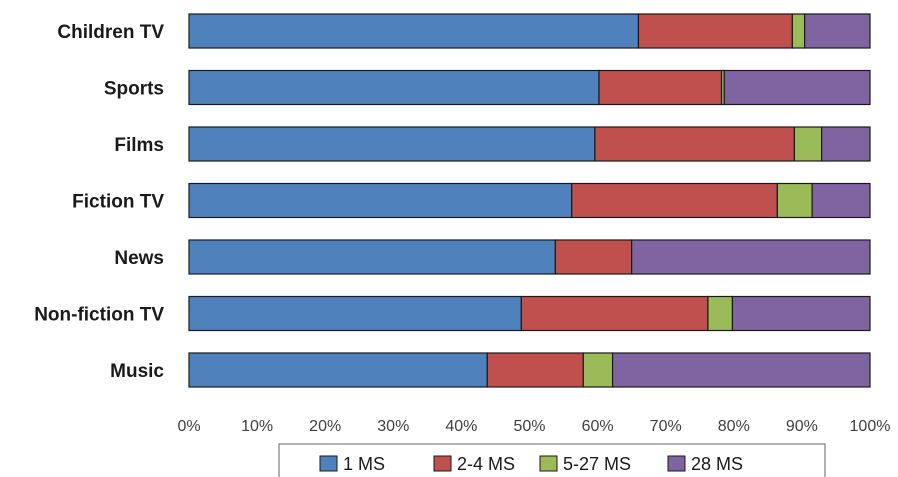  Describe the element at coordinates (741, 370) in the screenshot. I see `bar-segment-music-28-ms` at that location.